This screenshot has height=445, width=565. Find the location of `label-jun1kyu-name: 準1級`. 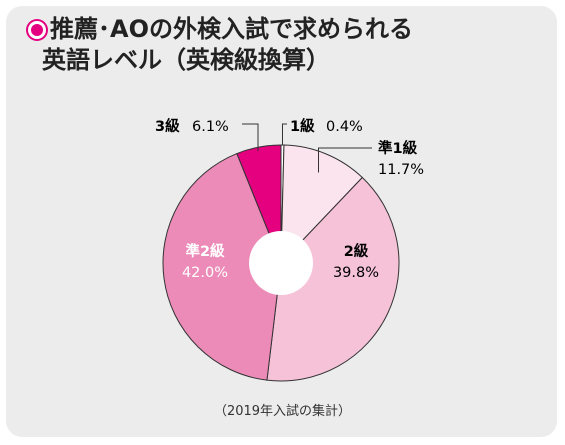

label-jun1kyu-name: 準1級 is located at coordinates (398, 148).